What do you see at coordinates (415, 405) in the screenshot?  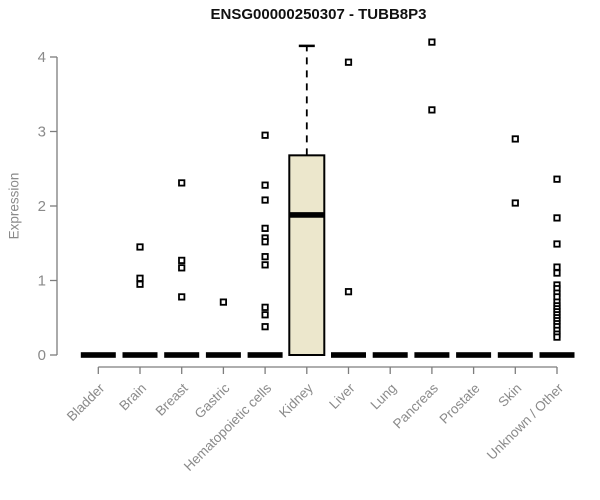 I see `x-tick-label: Pancreas` at bounding box center [415, 405].